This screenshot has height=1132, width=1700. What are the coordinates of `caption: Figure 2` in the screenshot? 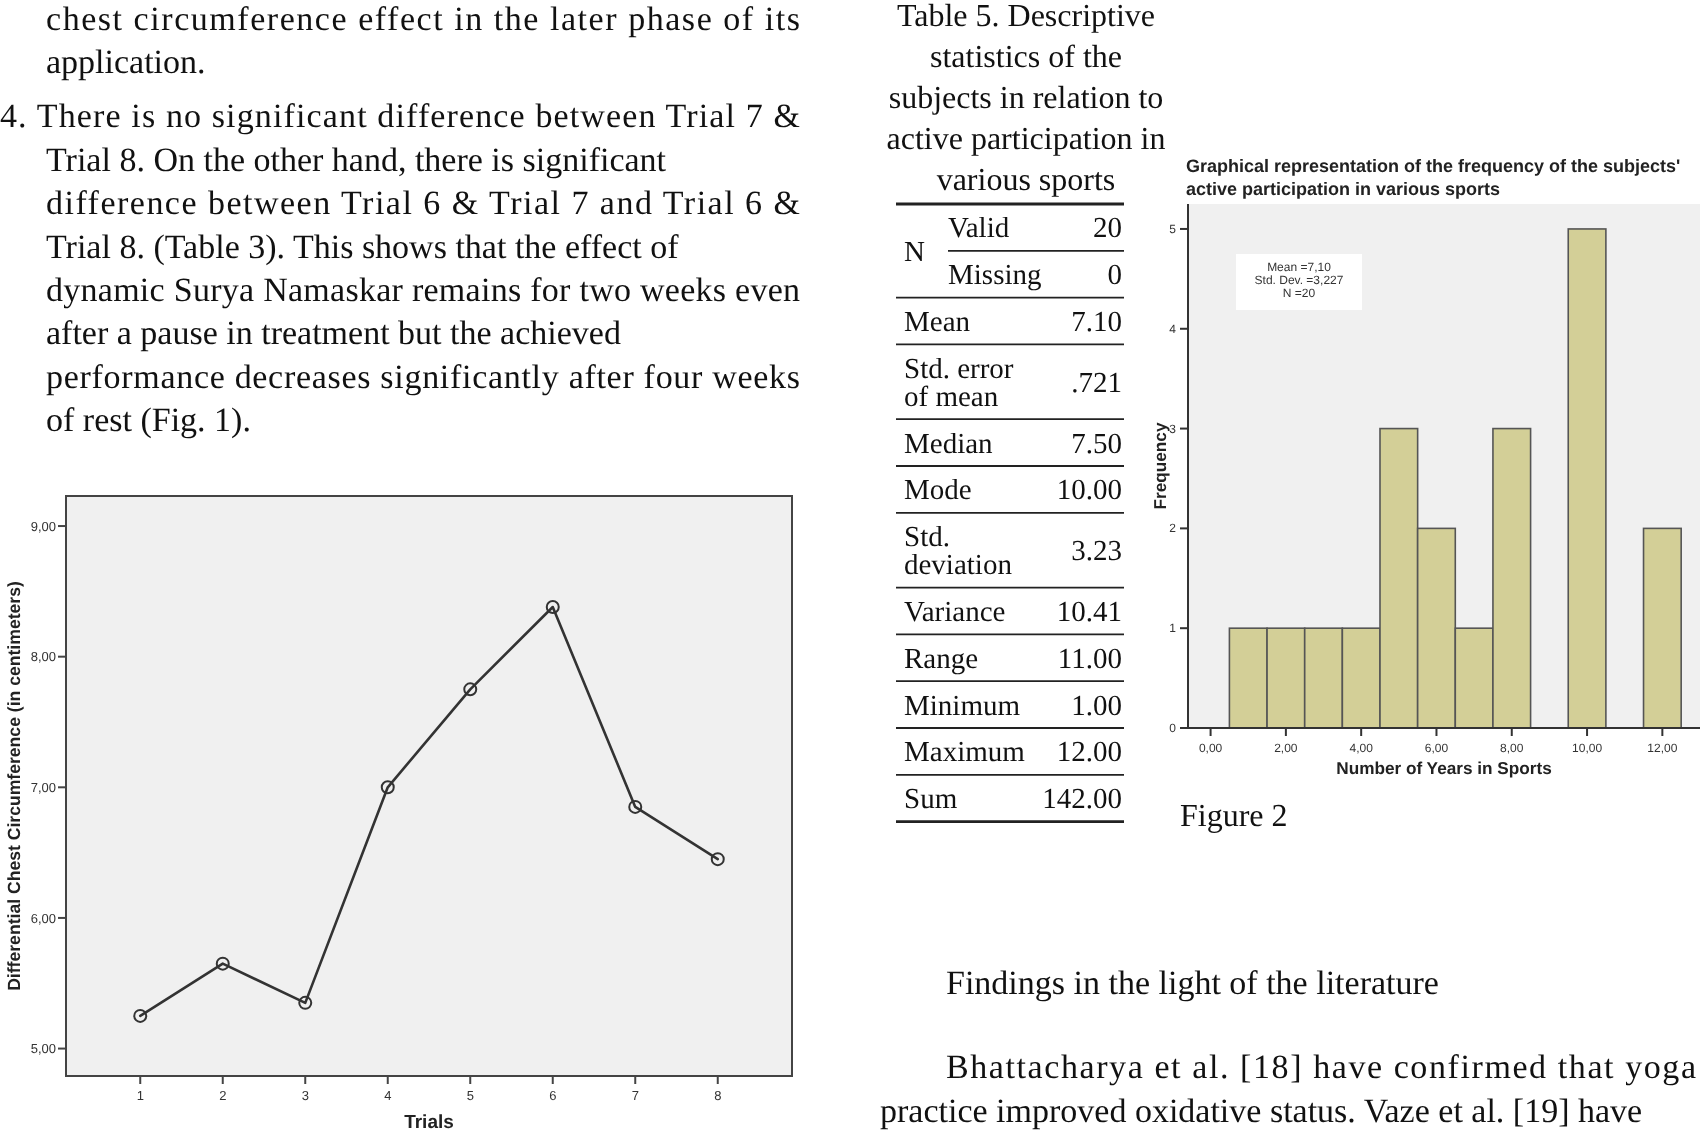 It's located at (1234, 817).